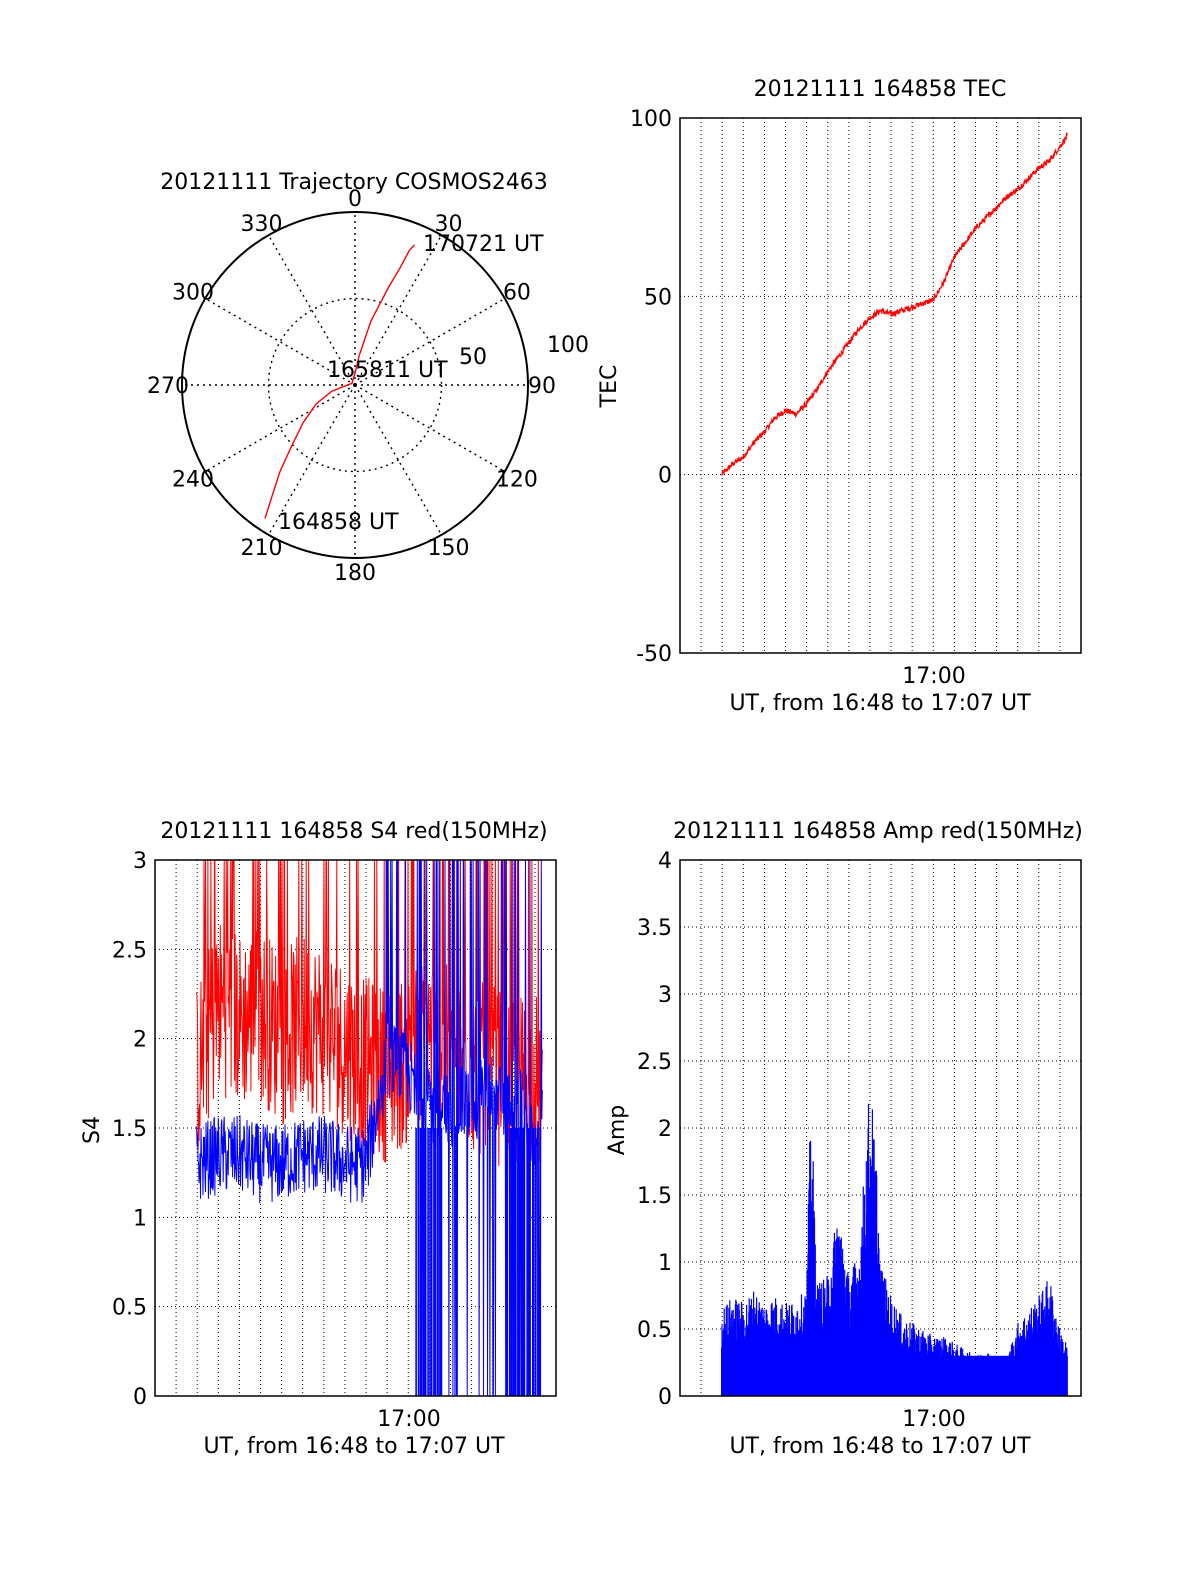 The width and height of the screenshot is (1200, 1575). I want to click on polar-azimuth-labels: 0 30 60 90 120 150 180 210 240 270 300 330, so click(351, 386).